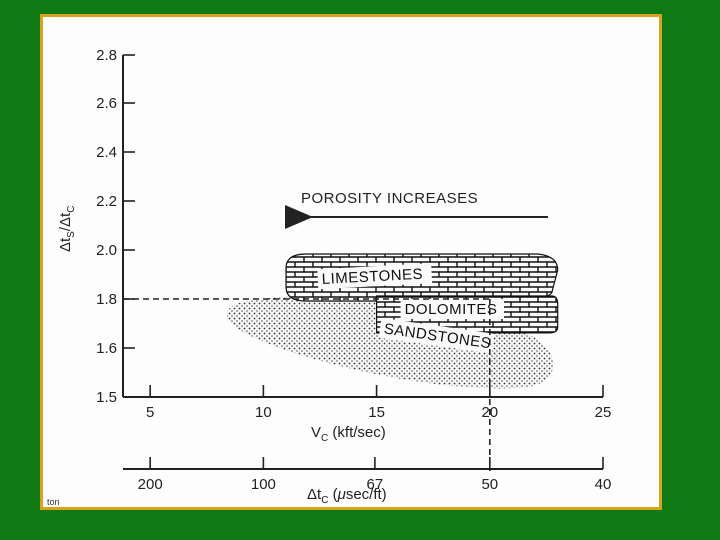 The height and width of the screenshot is (540, 720). What do you see at coordinates (263, 412) in the screenshot?
I see `x-tick-label: 10` at bounding box center [263, 412].